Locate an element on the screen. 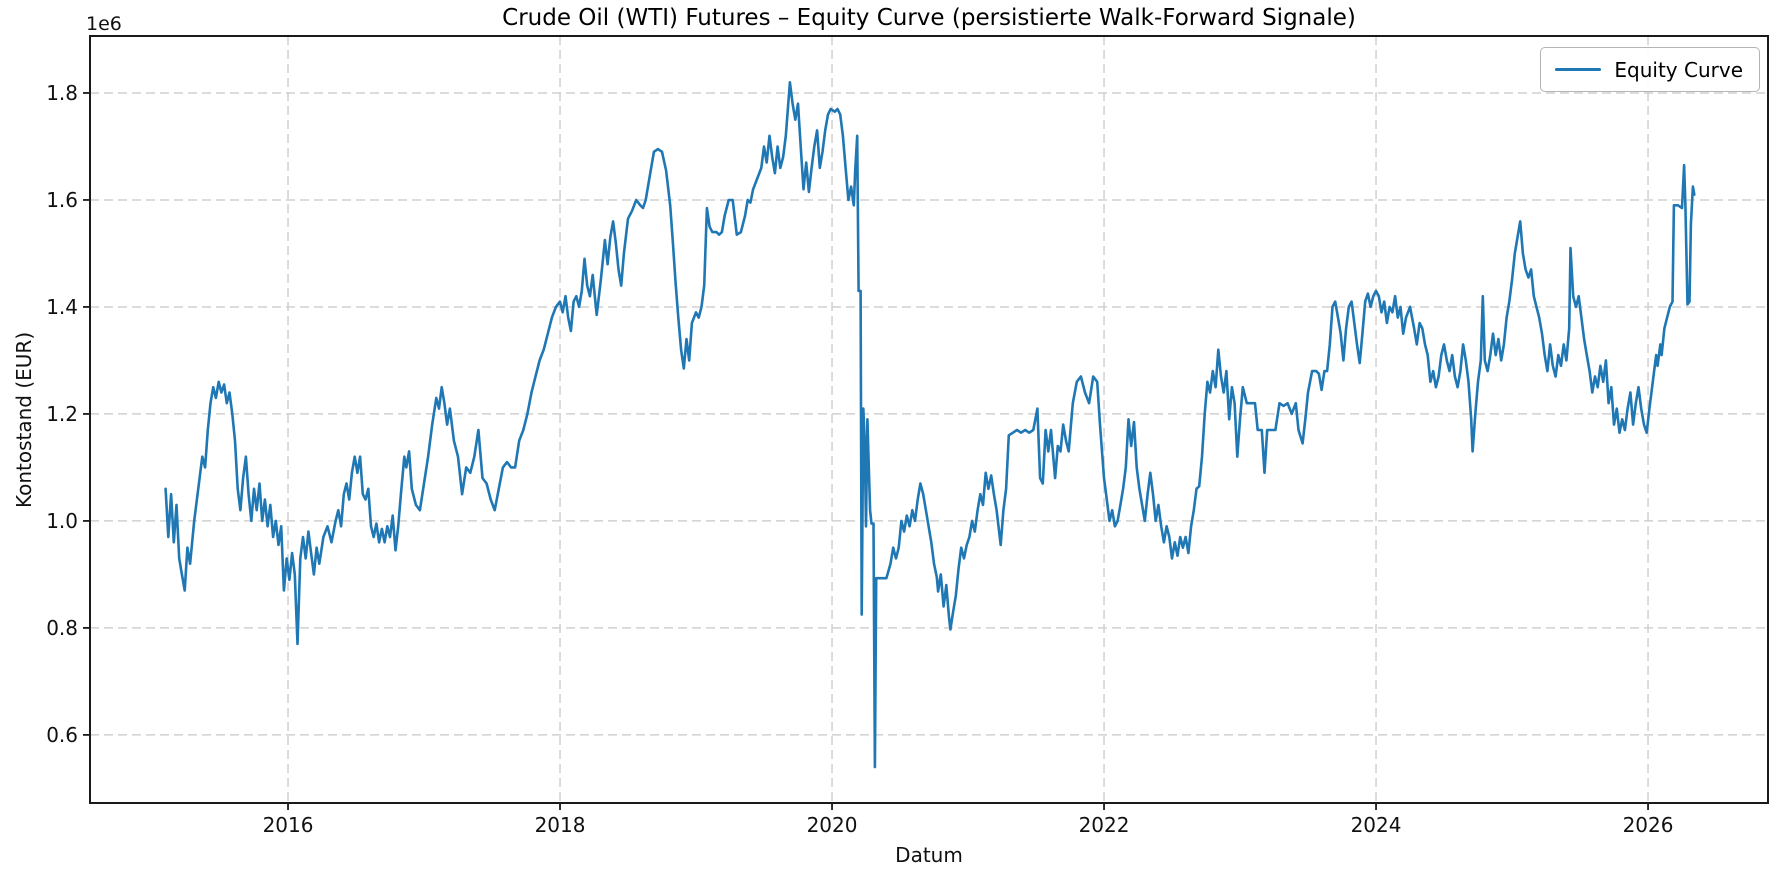 This screenshot has height=881, width=1784. legend-entry-label: Equity Curve is located at coordinates (1678, 69).